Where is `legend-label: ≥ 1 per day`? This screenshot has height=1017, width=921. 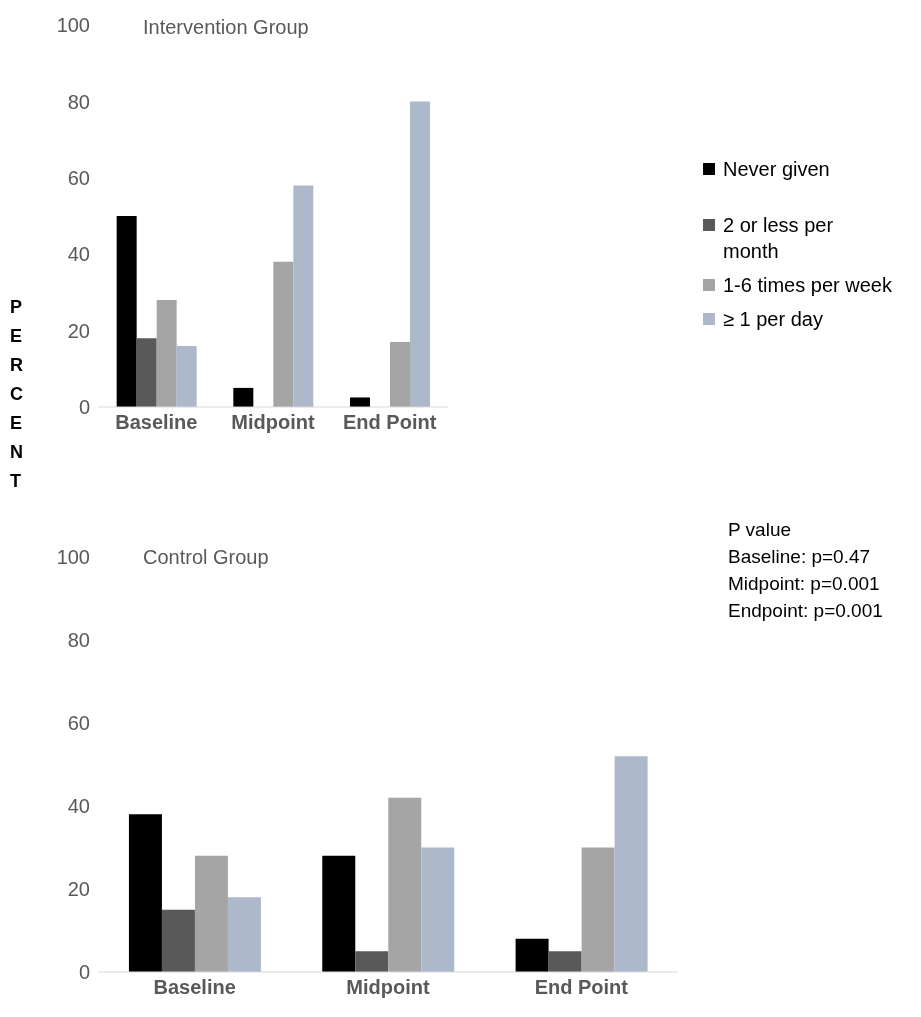
legend-label: ≥ 1 per day is located at coordinates (773, 319).